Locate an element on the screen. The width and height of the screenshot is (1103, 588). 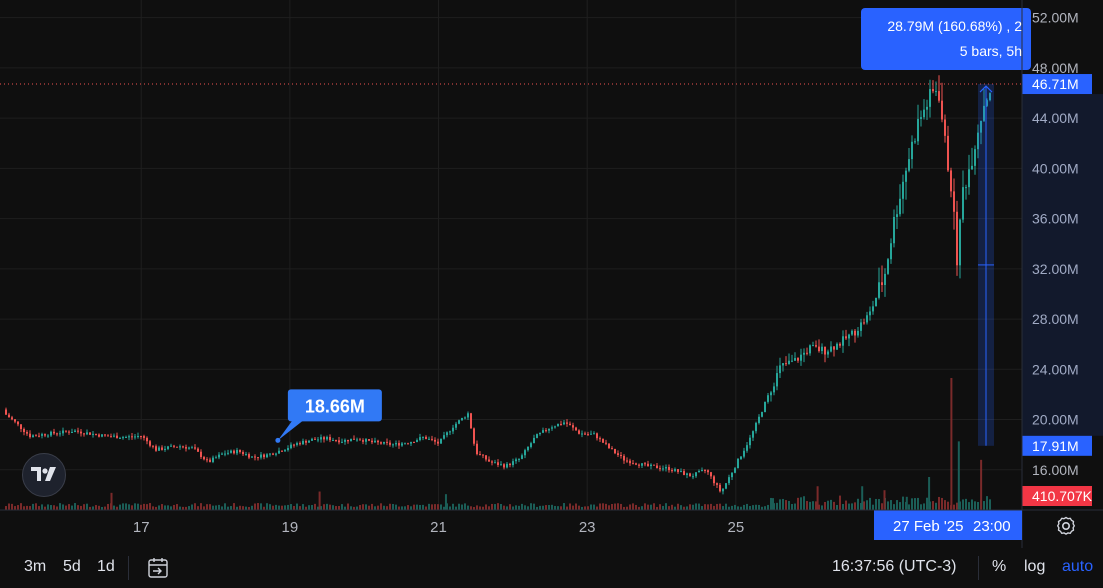
settings-gear-icon is located at coordinates (1066, 526).